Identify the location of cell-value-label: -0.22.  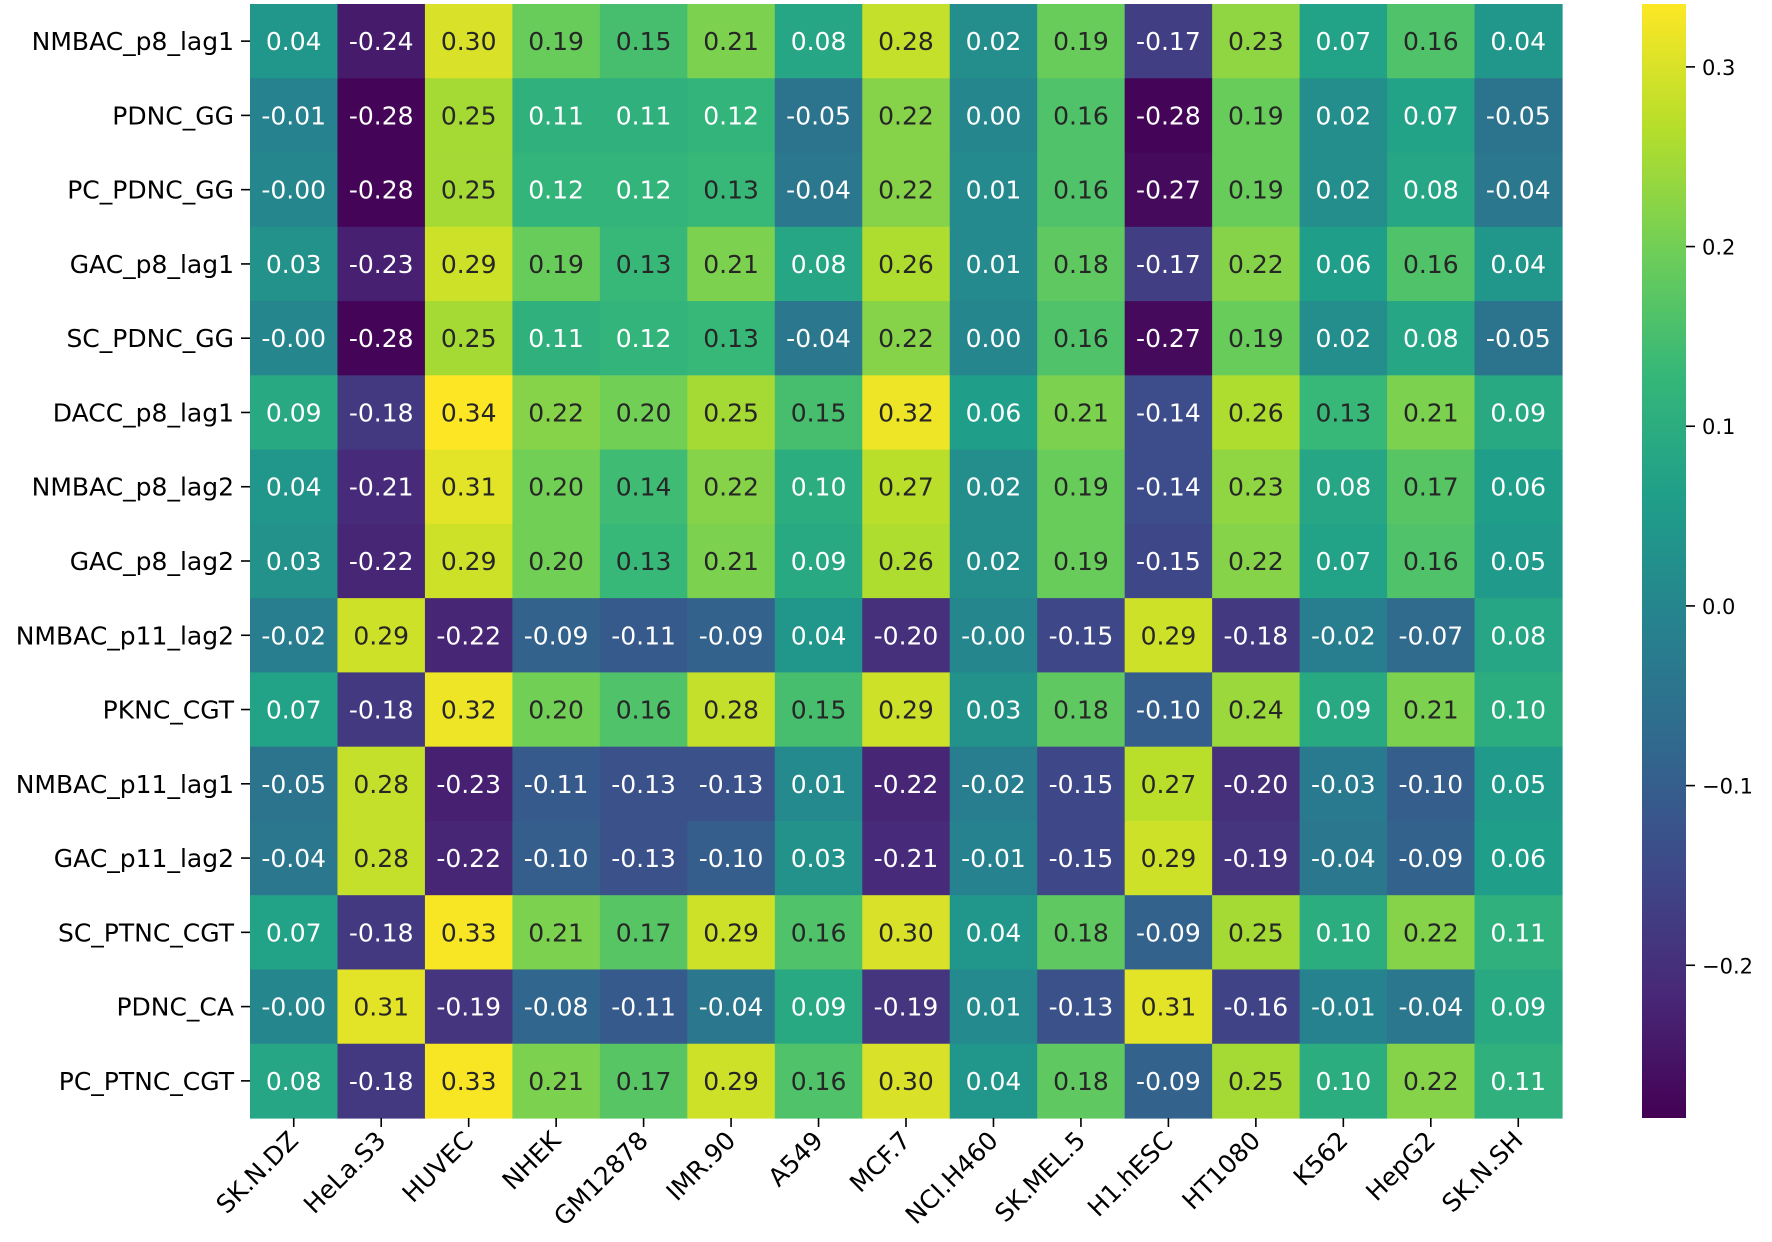
(468, 635).